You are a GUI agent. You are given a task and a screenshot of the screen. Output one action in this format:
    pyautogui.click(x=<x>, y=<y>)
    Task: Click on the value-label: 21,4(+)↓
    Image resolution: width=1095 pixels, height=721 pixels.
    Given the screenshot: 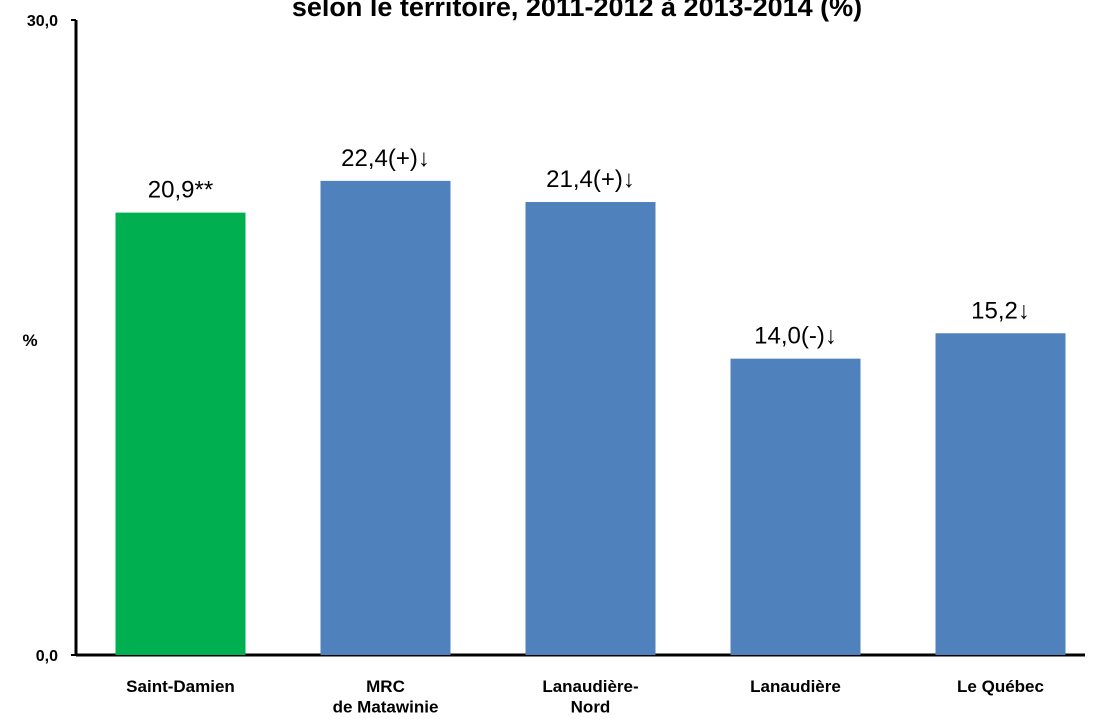 What is the action you would take?
    pyautogui.click(x=590, y=179)
    